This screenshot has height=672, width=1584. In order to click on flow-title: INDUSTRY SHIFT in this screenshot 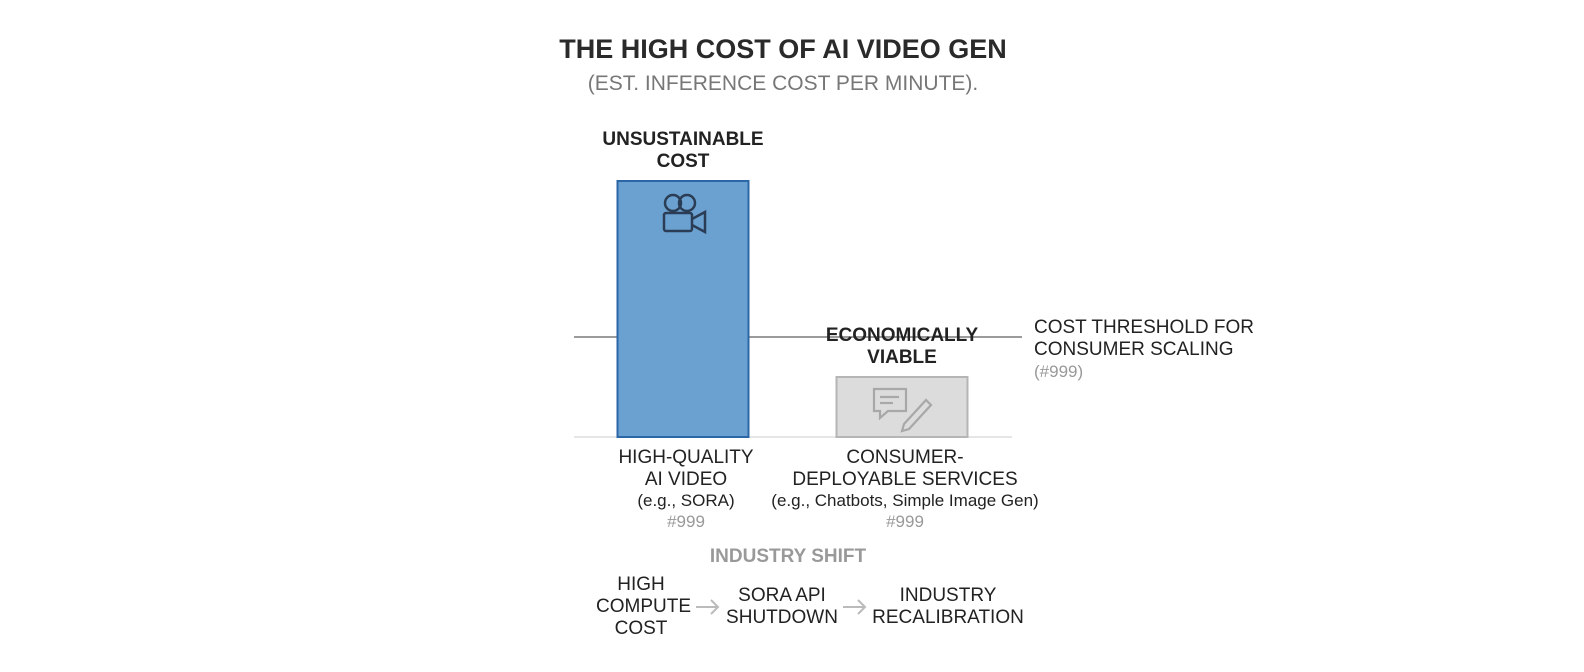, I will do `click(788, 556)`.